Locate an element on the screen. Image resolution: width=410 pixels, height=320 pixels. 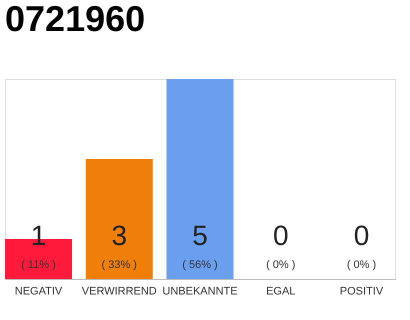
x-tick-label: POSITIV is located at coordinates (362, 292).